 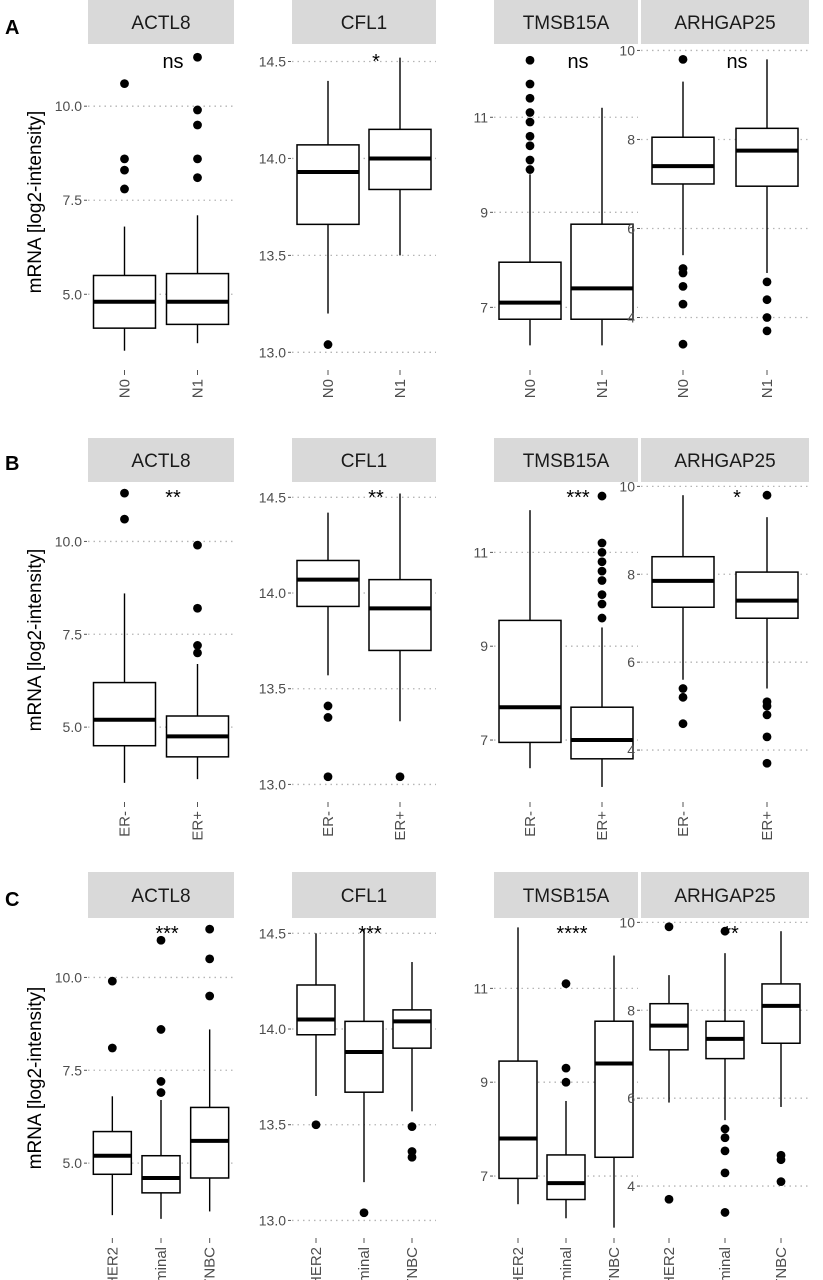 I want to click on facet-title: CFL1, so click(x=364, y=461).